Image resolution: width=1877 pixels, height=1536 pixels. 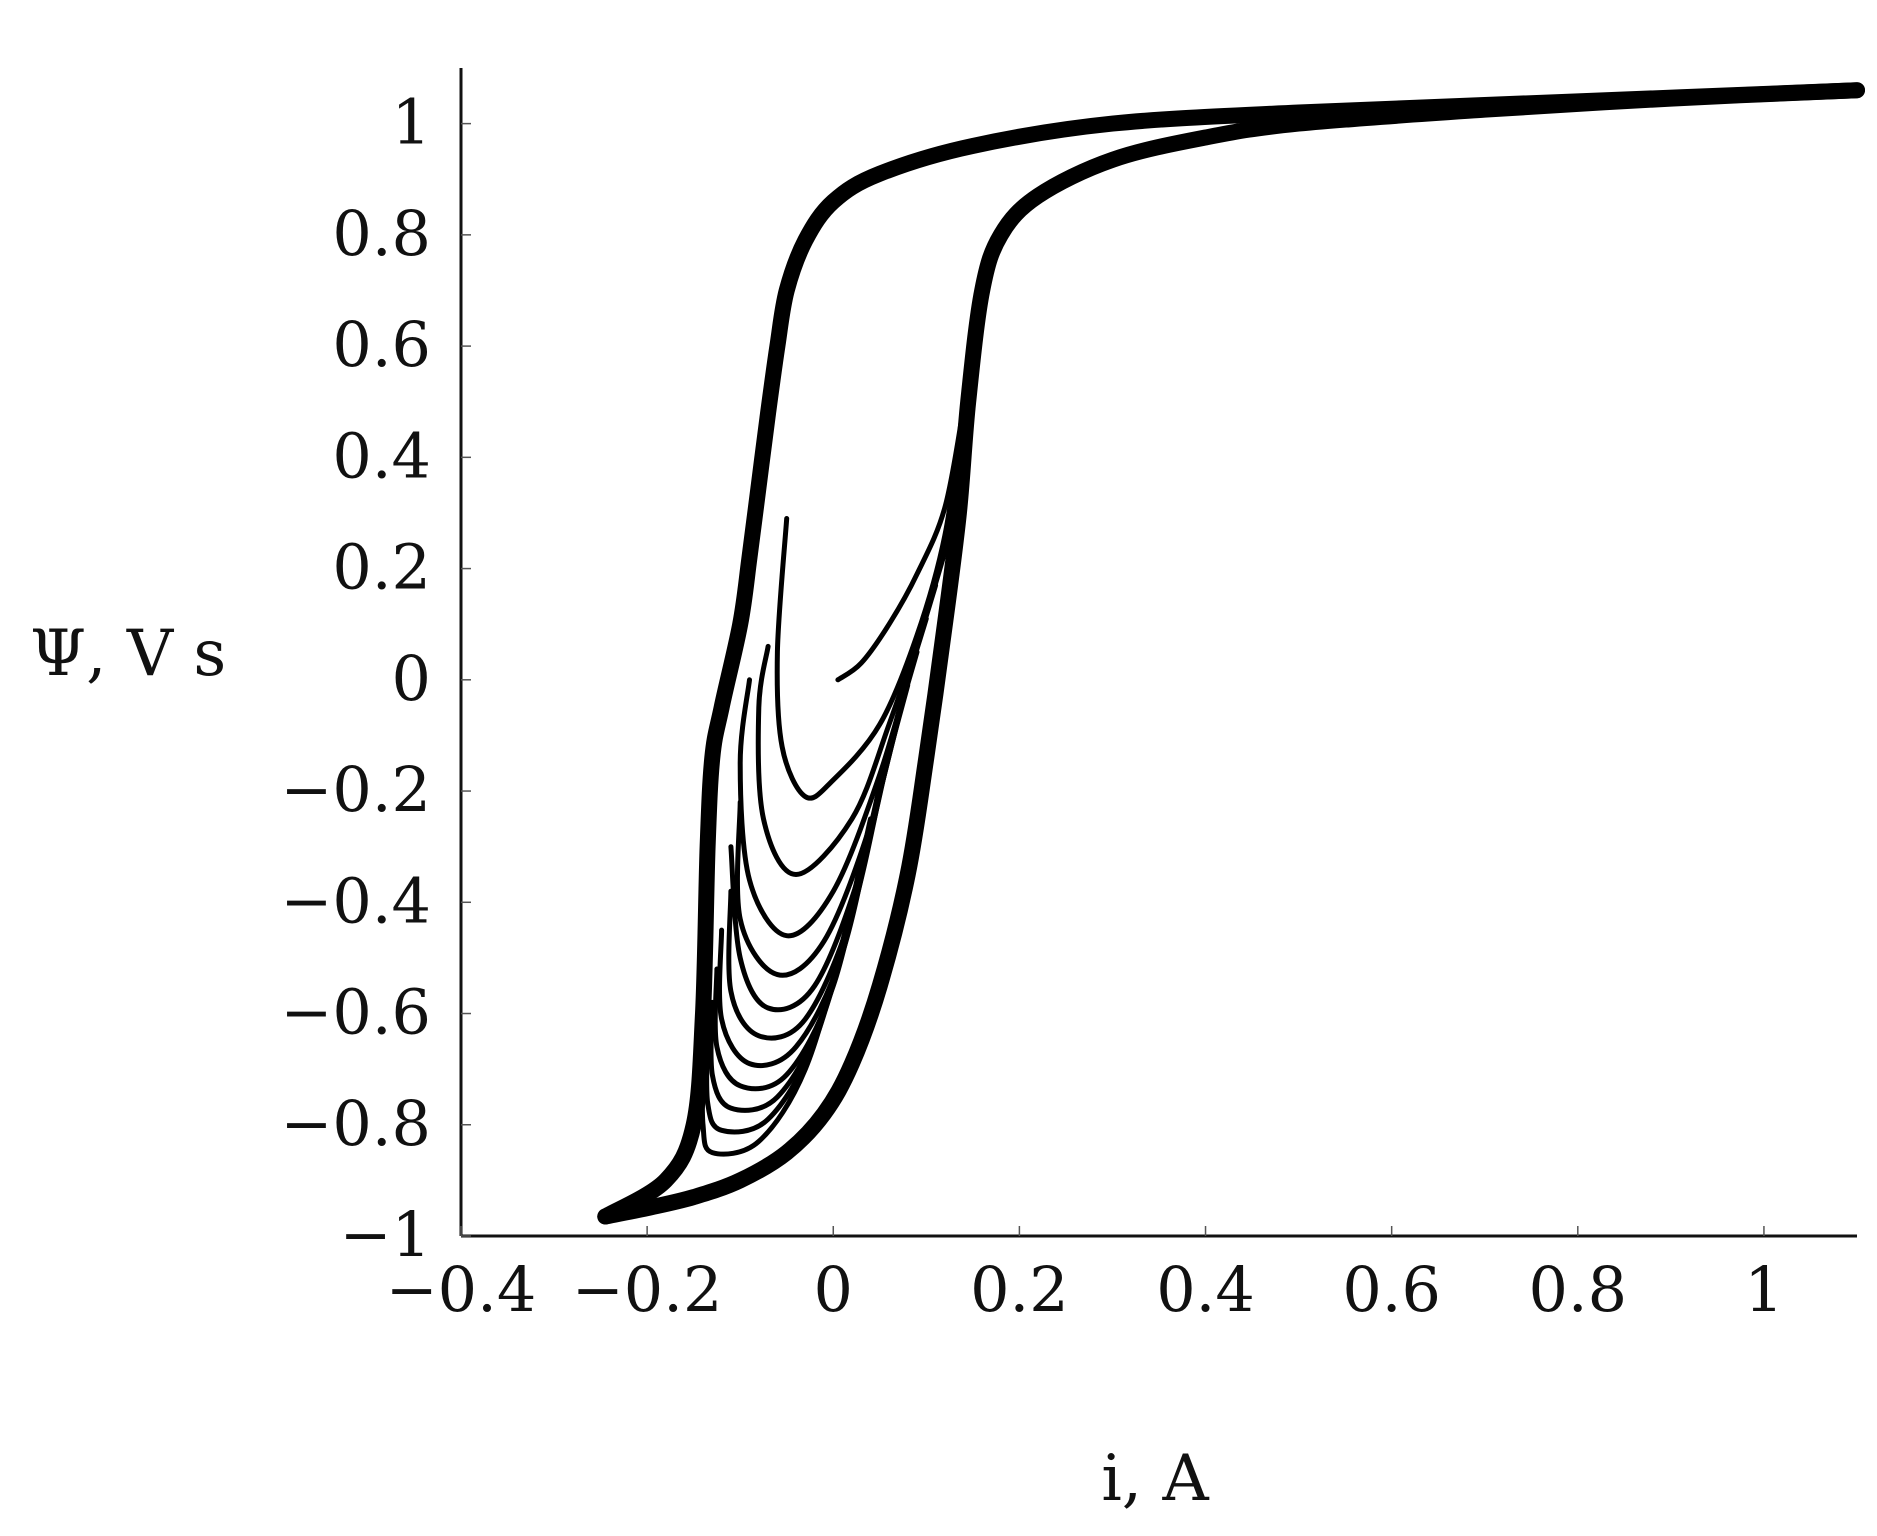 What do you see at coordinates (411, 678) in the screenshot?
I see `y-tick-label: 0` at bounding box center [411, 678].